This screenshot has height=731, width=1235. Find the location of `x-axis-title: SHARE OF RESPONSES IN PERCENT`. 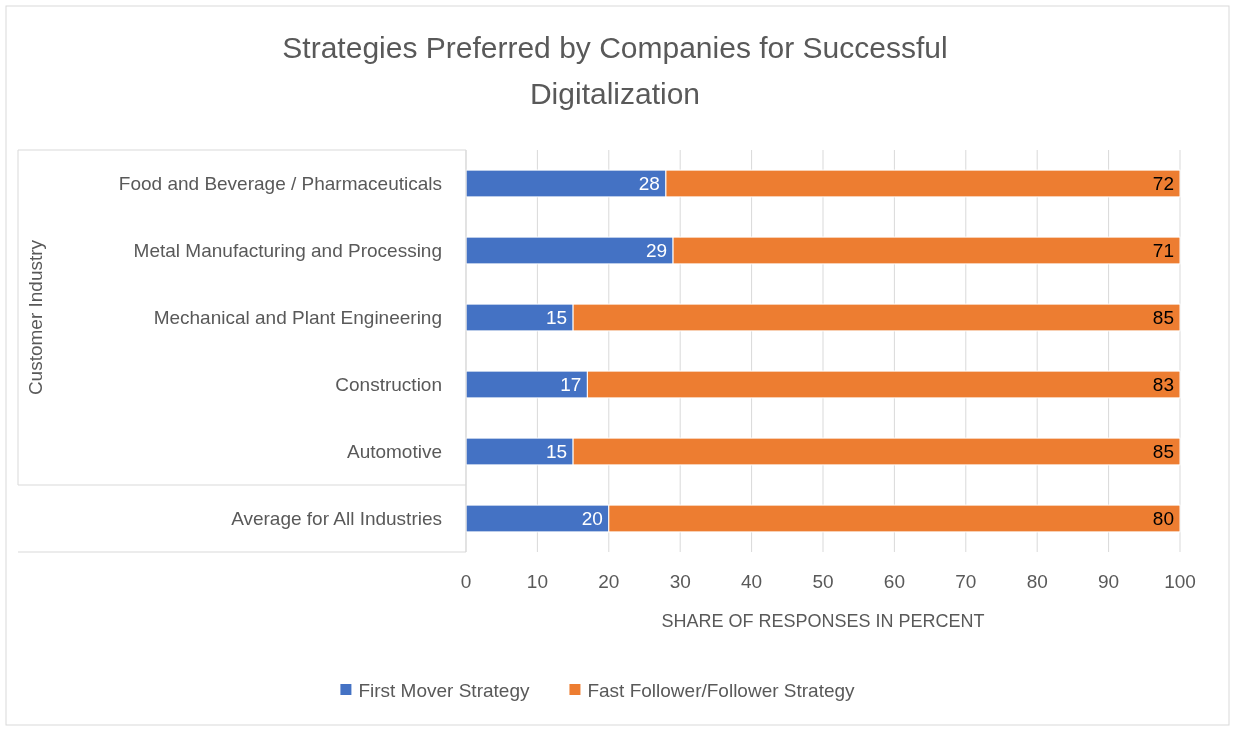

x-axis-title: SHARE OF RESPONSES IN PERCENT is located at coordinates (823, 621).